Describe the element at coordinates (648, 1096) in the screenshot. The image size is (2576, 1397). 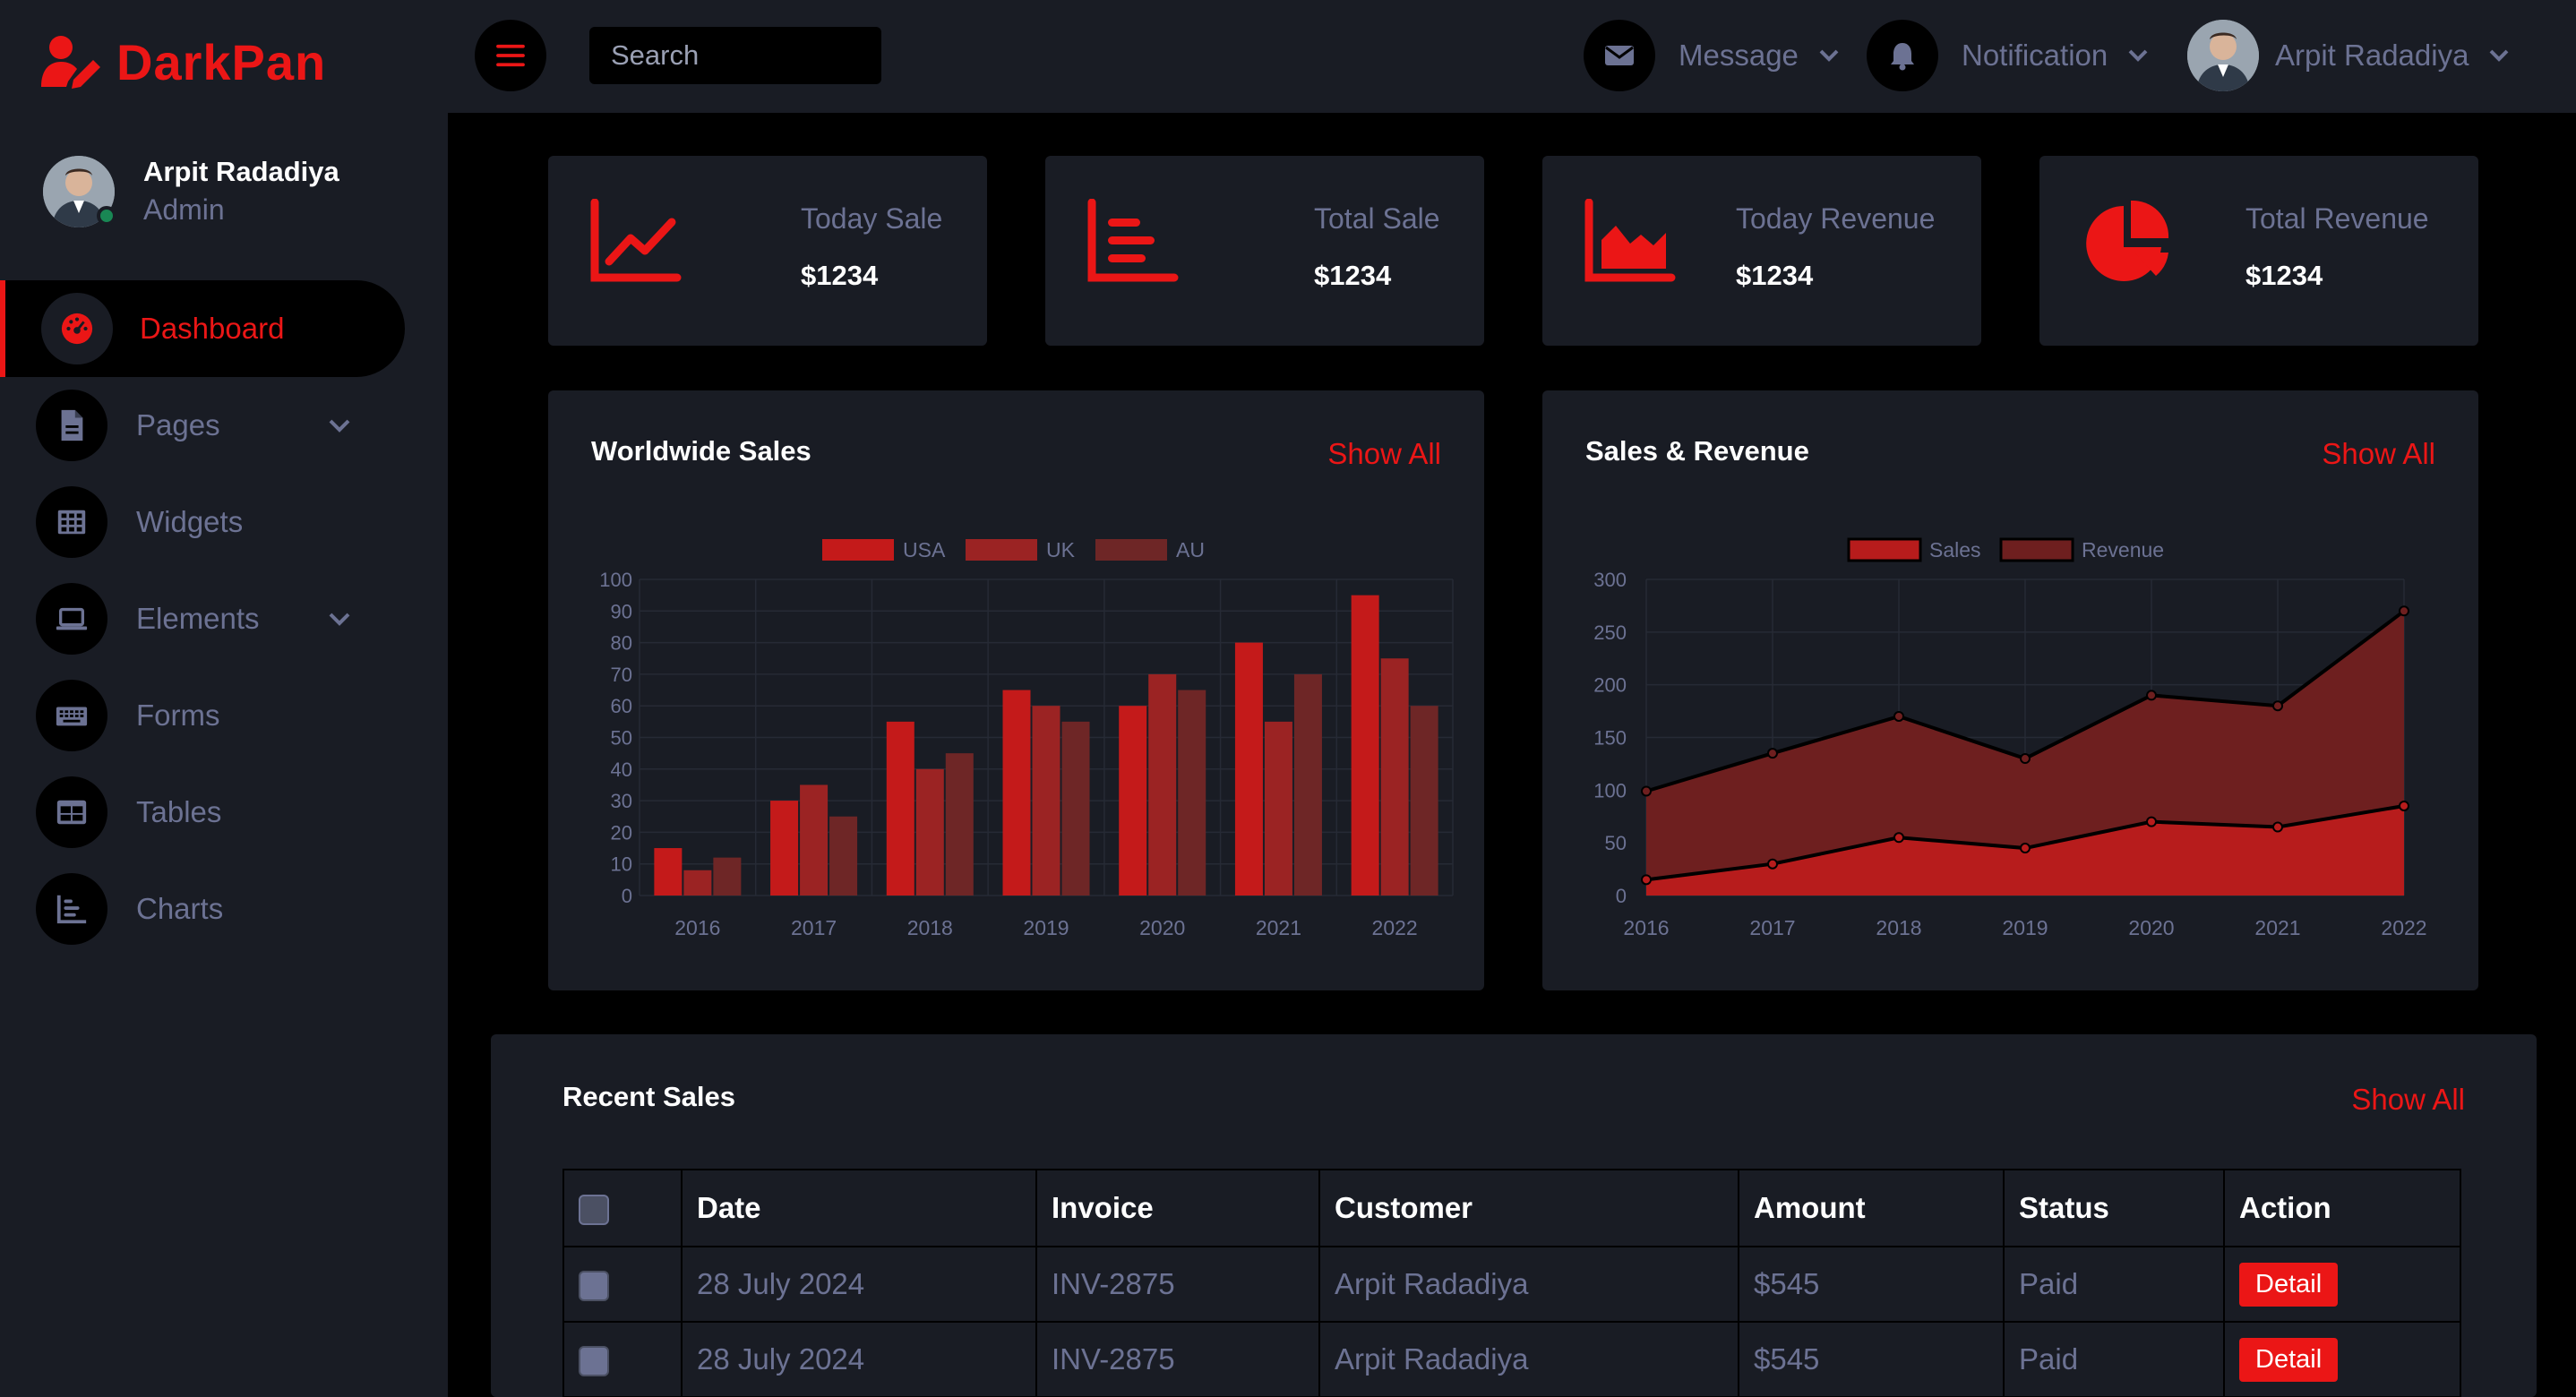
I see `card-title: Recent Sales` at that location.